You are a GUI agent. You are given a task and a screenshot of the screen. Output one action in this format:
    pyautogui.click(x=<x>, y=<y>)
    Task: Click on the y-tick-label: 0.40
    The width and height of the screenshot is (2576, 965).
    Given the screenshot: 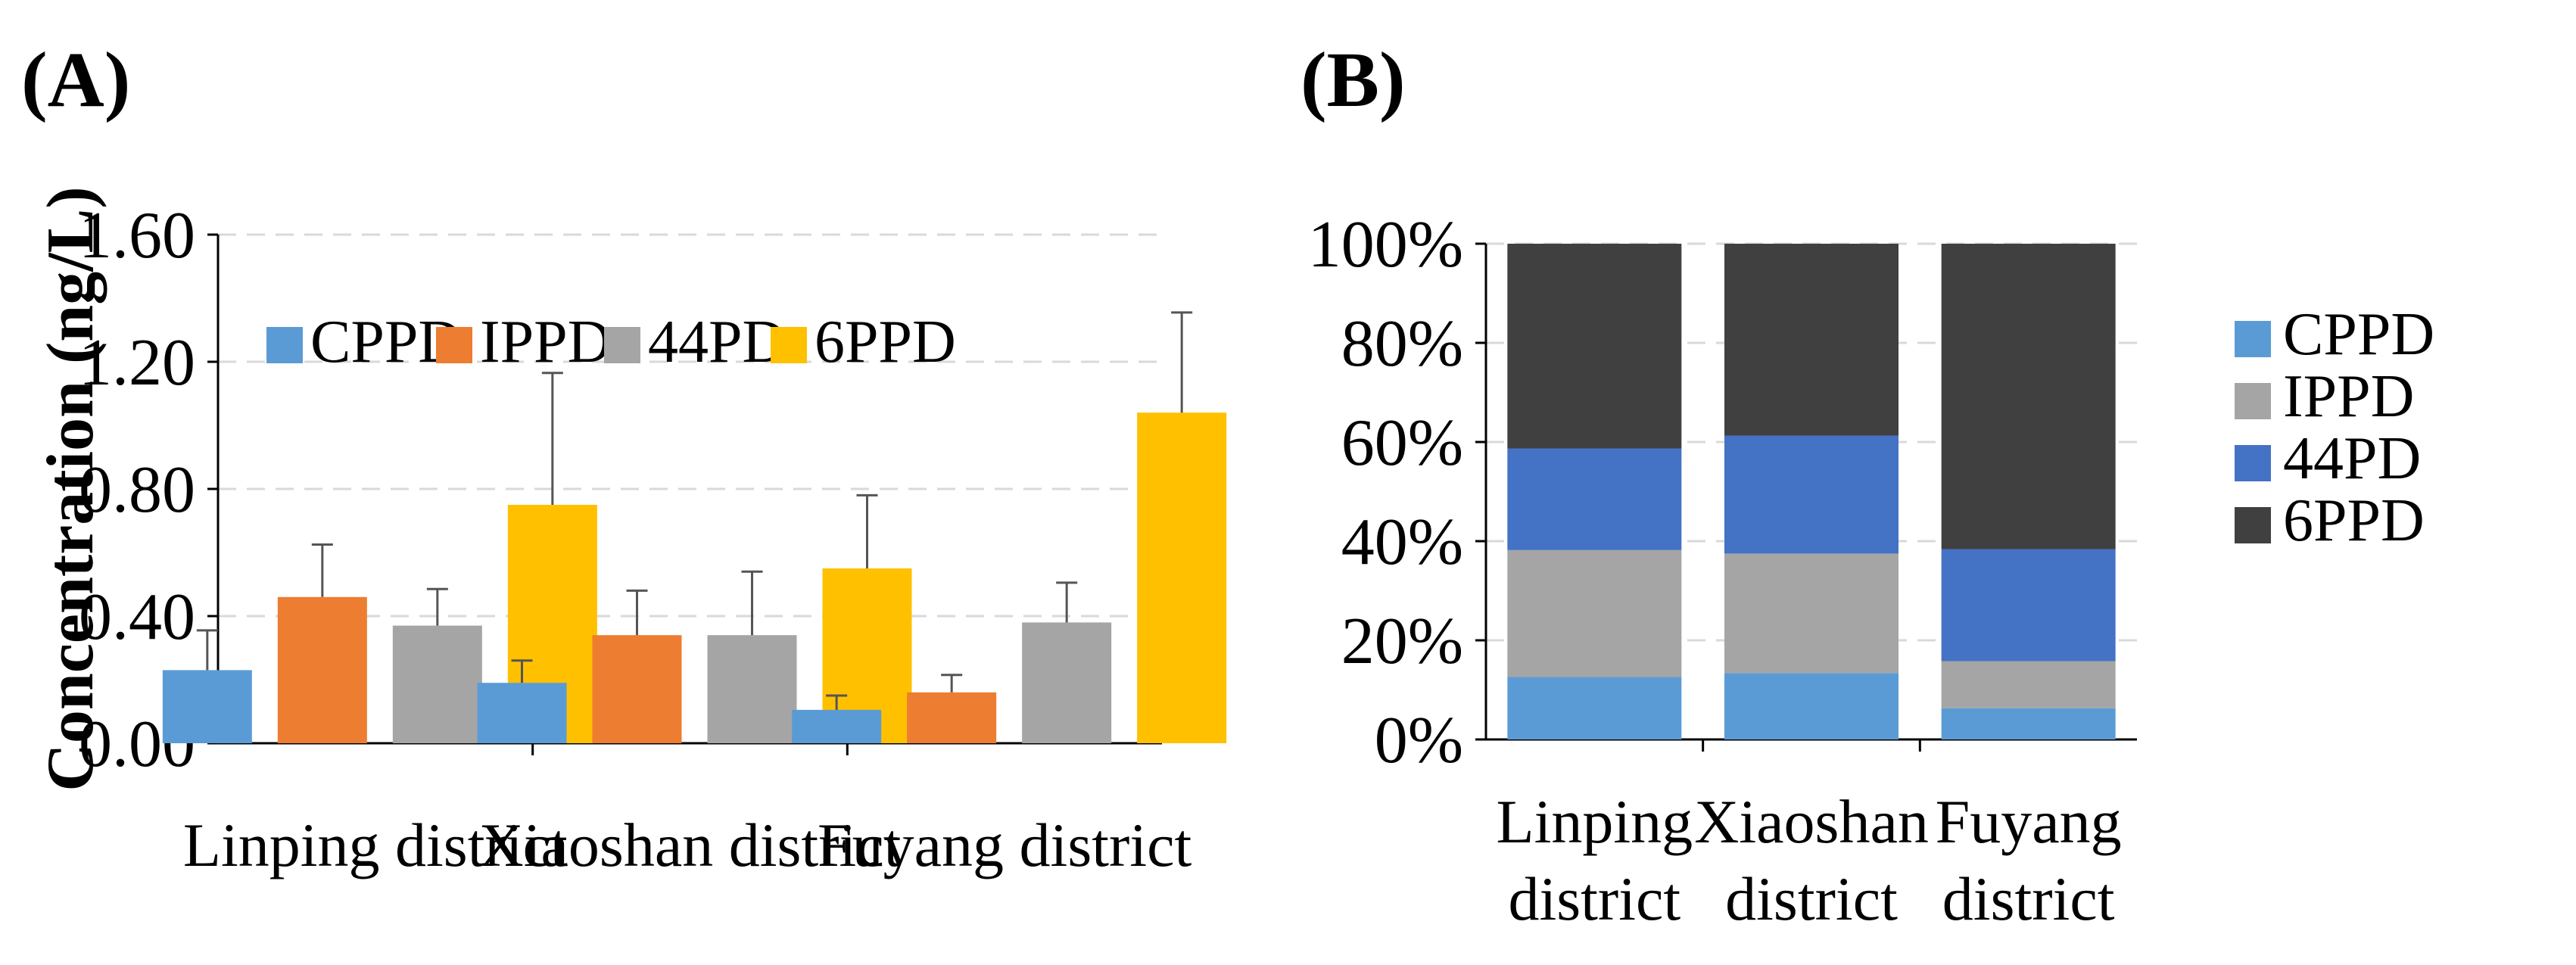 What is the action you would take?
    pyautogui.click(x=137, y=617)
    